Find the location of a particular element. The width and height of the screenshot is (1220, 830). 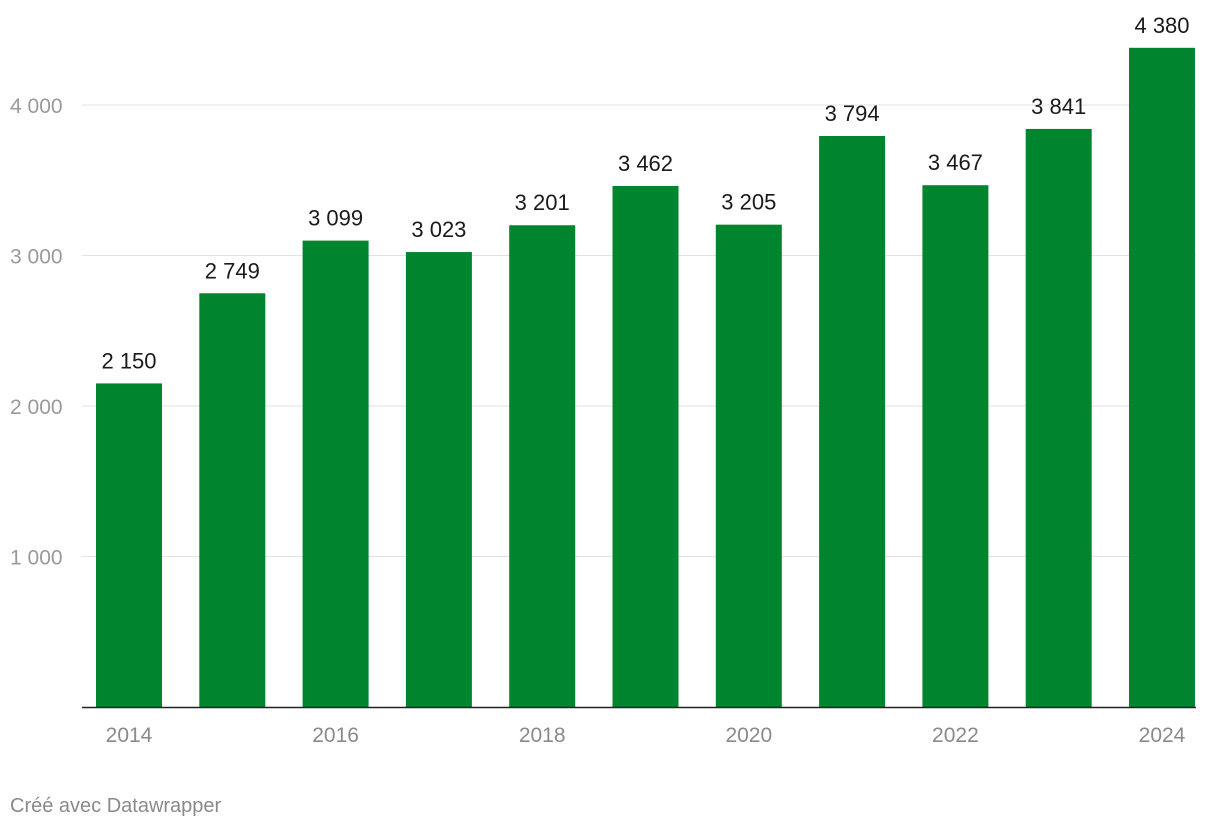

x-axis-labels: 2014 2016 2018 2020 2022 2024 is located at coordinates (646, 735).